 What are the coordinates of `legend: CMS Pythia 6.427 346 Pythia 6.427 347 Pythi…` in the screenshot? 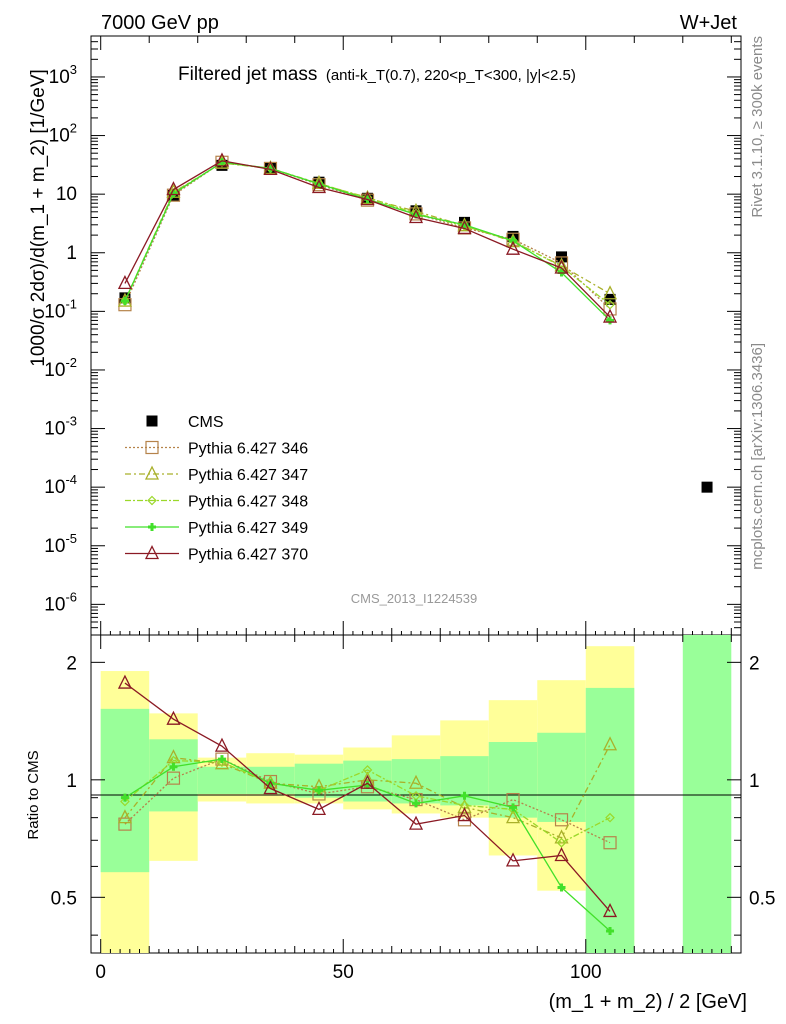 It's located at (216, 489).